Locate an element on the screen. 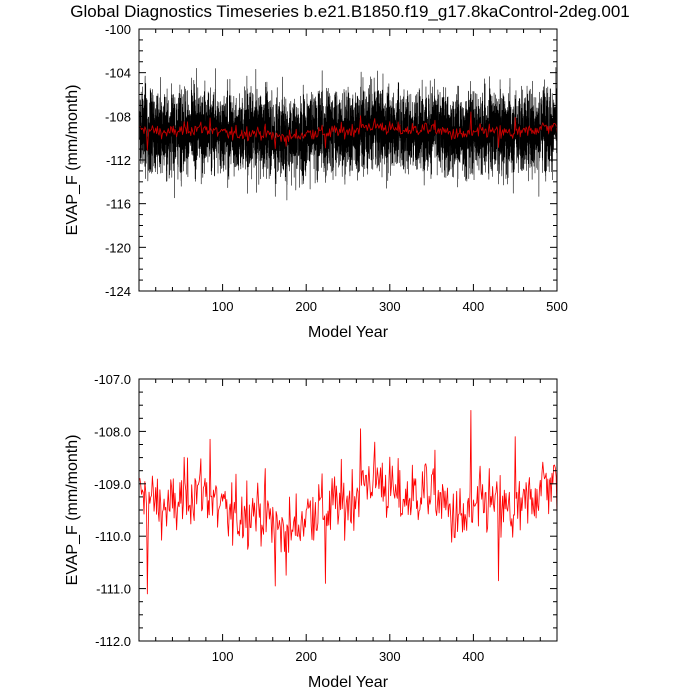  y-tick-label: -112 is located at coordinates (118, 160).